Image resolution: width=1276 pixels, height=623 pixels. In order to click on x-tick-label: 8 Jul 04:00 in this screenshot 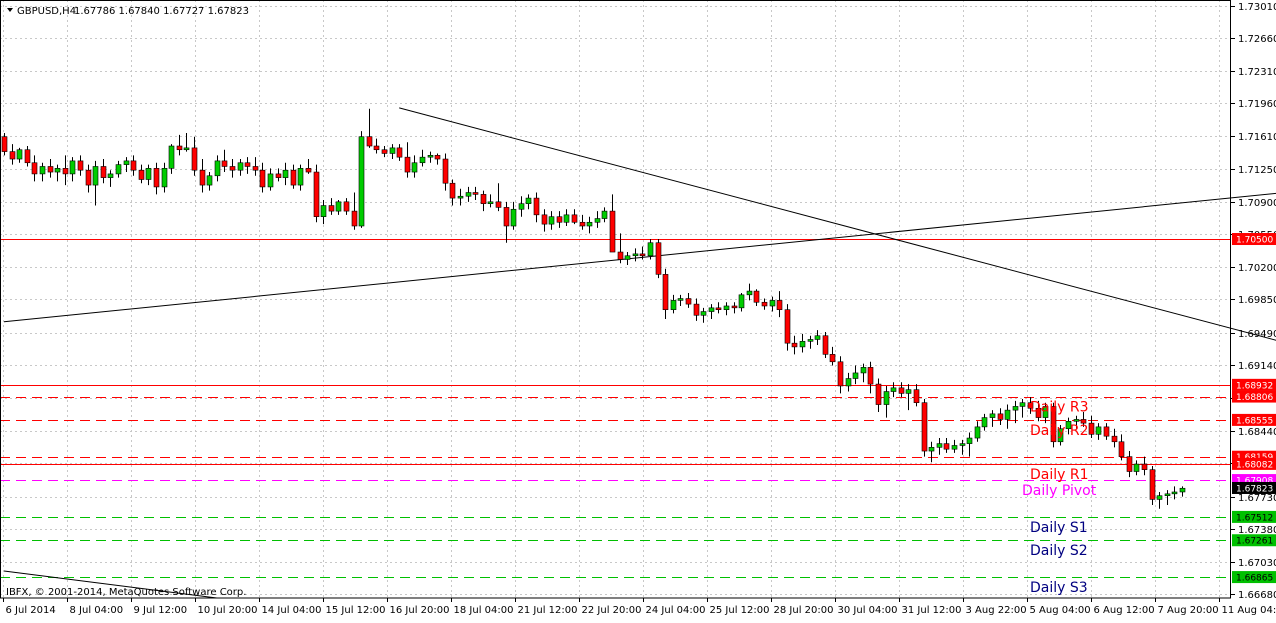, I will do `click(97, 610)`.